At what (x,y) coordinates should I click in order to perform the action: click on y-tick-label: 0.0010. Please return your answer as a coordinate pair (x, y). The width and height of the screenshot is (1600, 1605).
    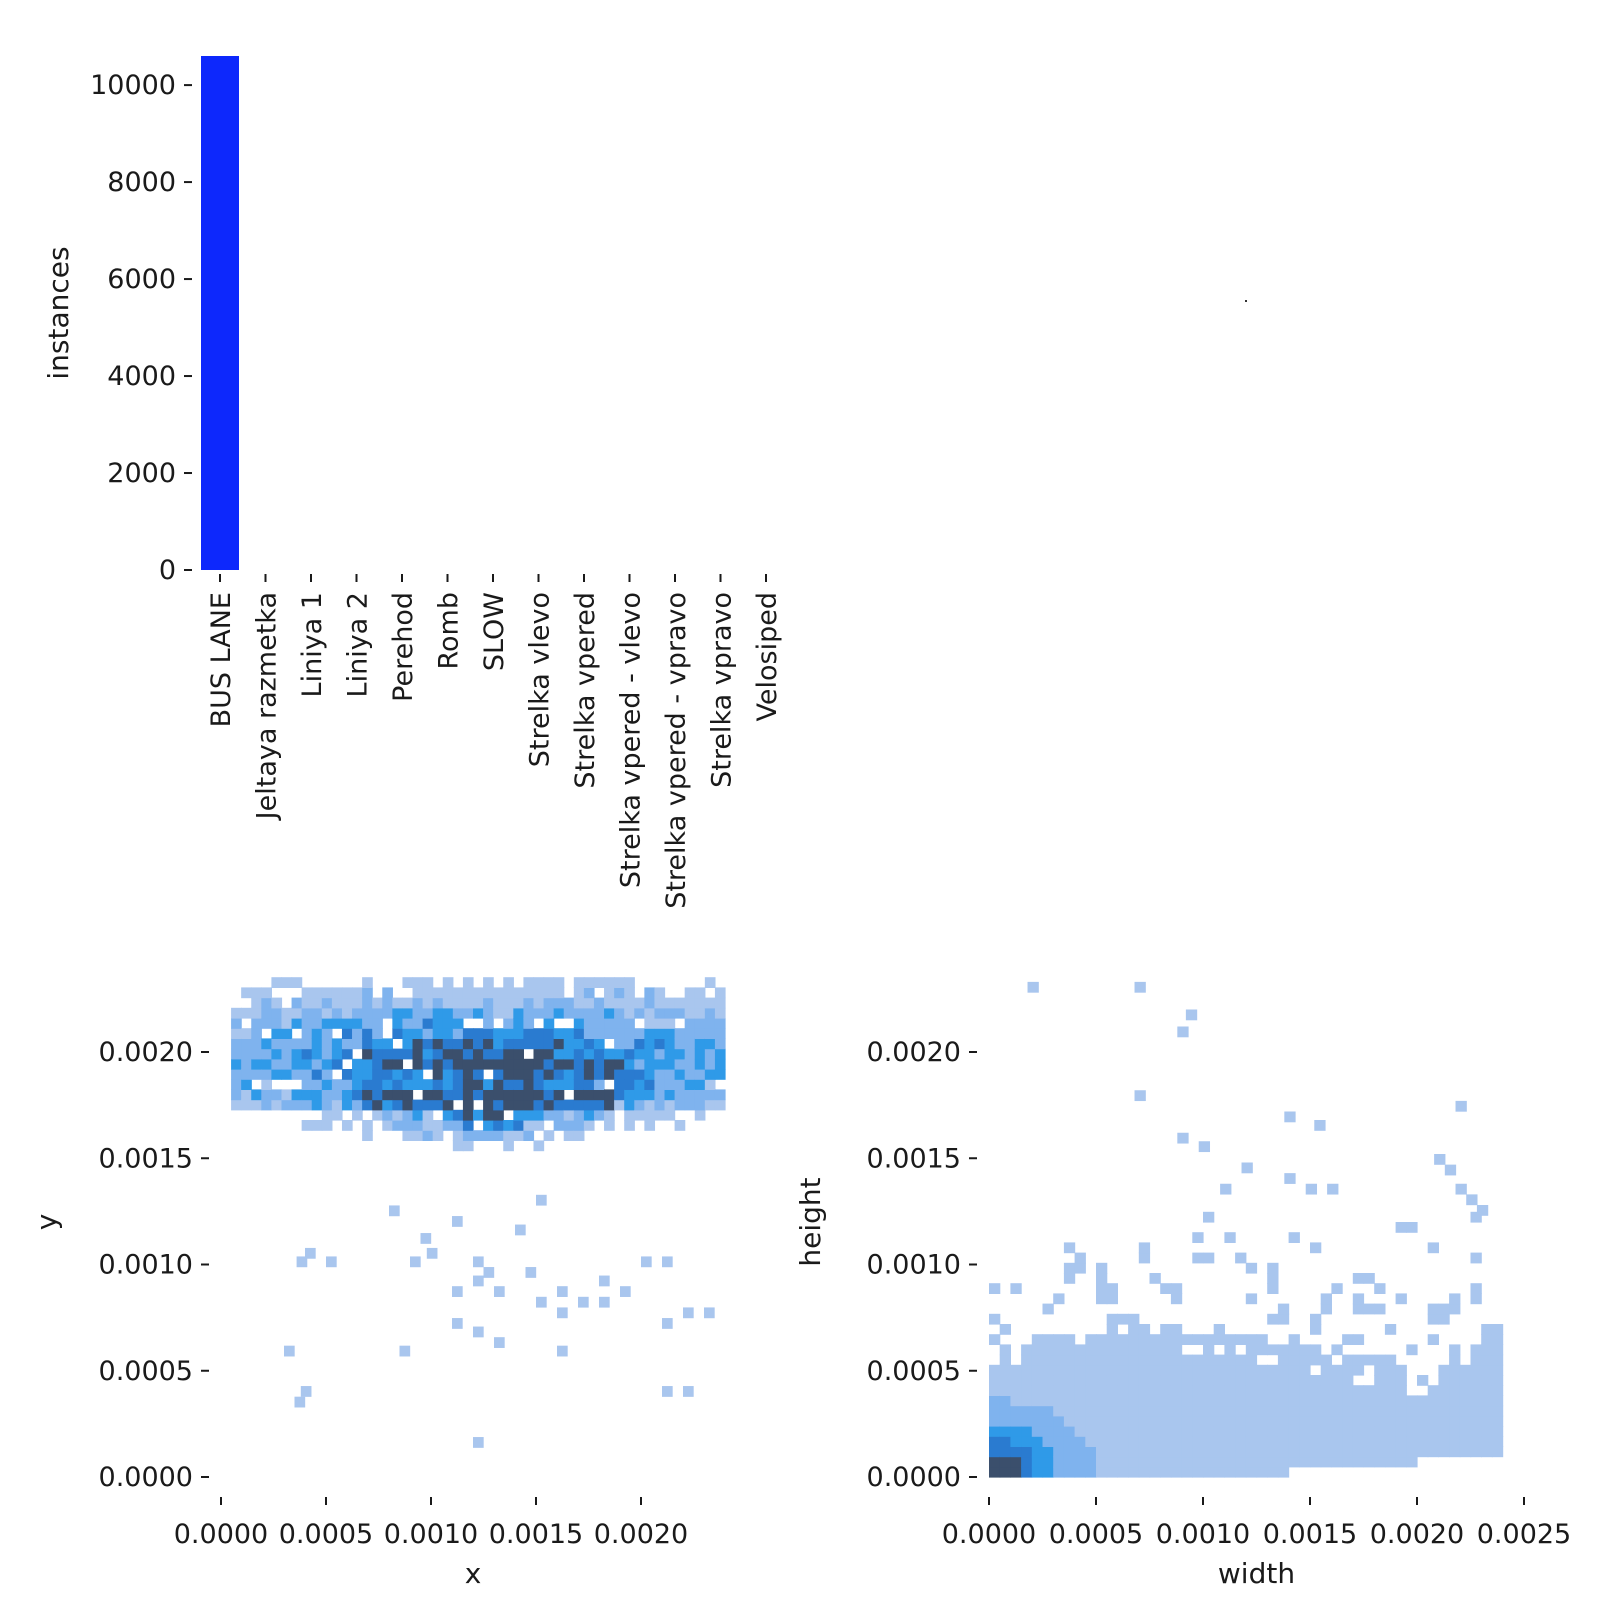
    Looking at the image, I should click on (146, 1265).